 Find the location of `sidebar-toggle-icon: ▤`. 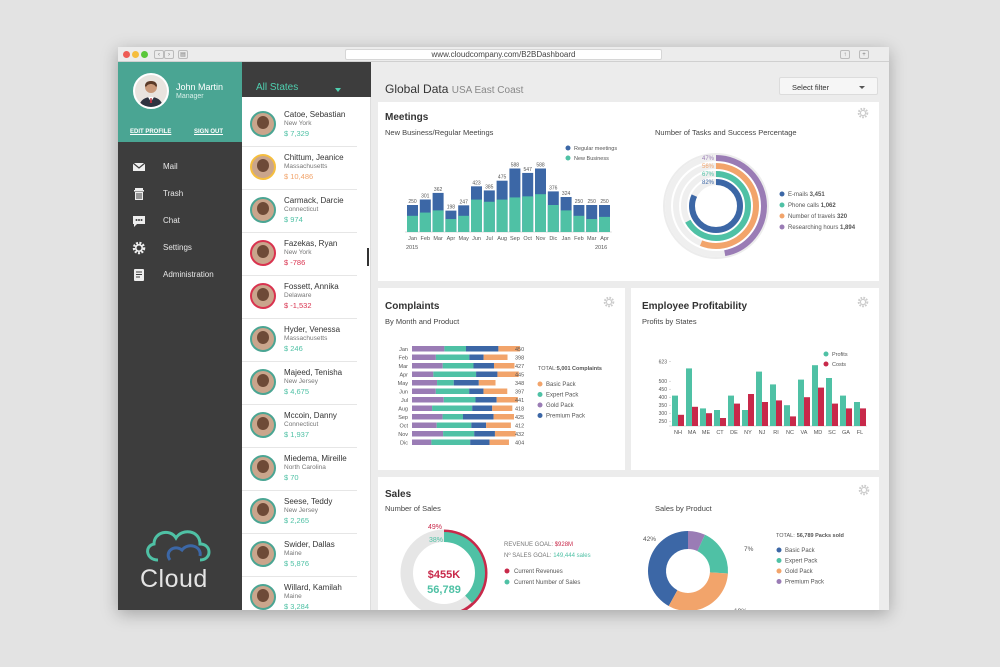

sidebar-toggle-icon: ▤ is located at coordinates (183, 54).